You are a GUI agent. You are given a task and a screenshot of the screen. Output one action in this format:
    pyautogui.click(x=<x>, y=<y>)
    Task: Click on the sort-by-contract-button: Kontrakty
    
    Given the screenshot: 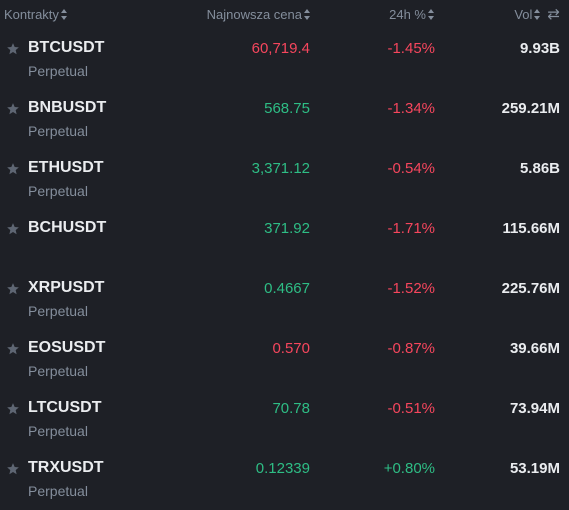 What is the action you would take?
    pyautogui.click(x=36, y=14)
    